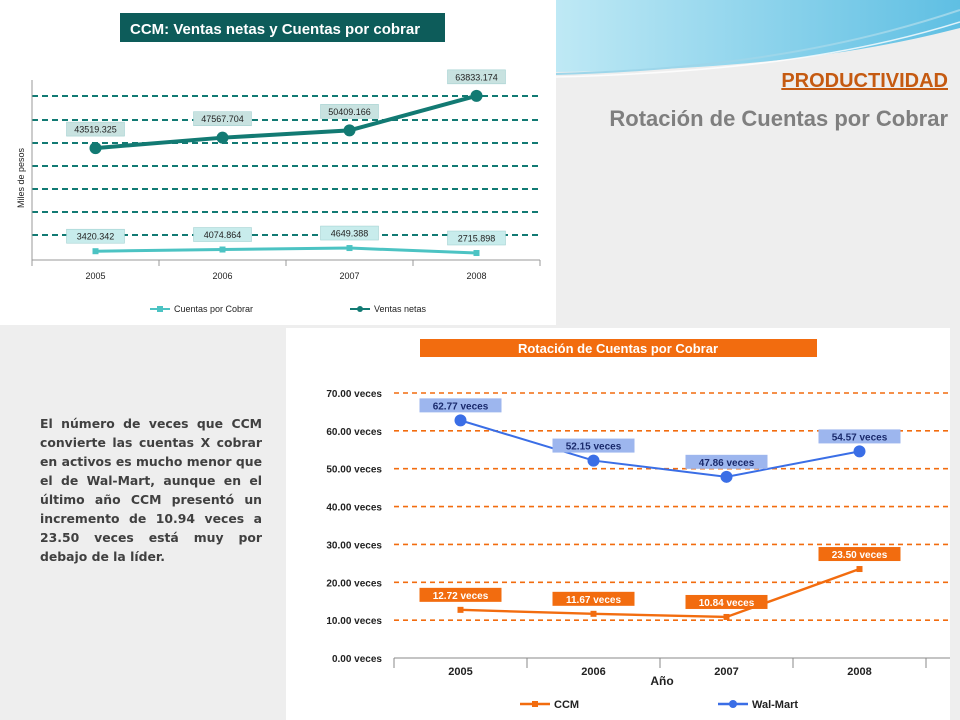 Image resolution: width=960 pixels, height=720 pixels. I want to click on chart2-y-tick-label: 60.00 veces, so click(354, 432).